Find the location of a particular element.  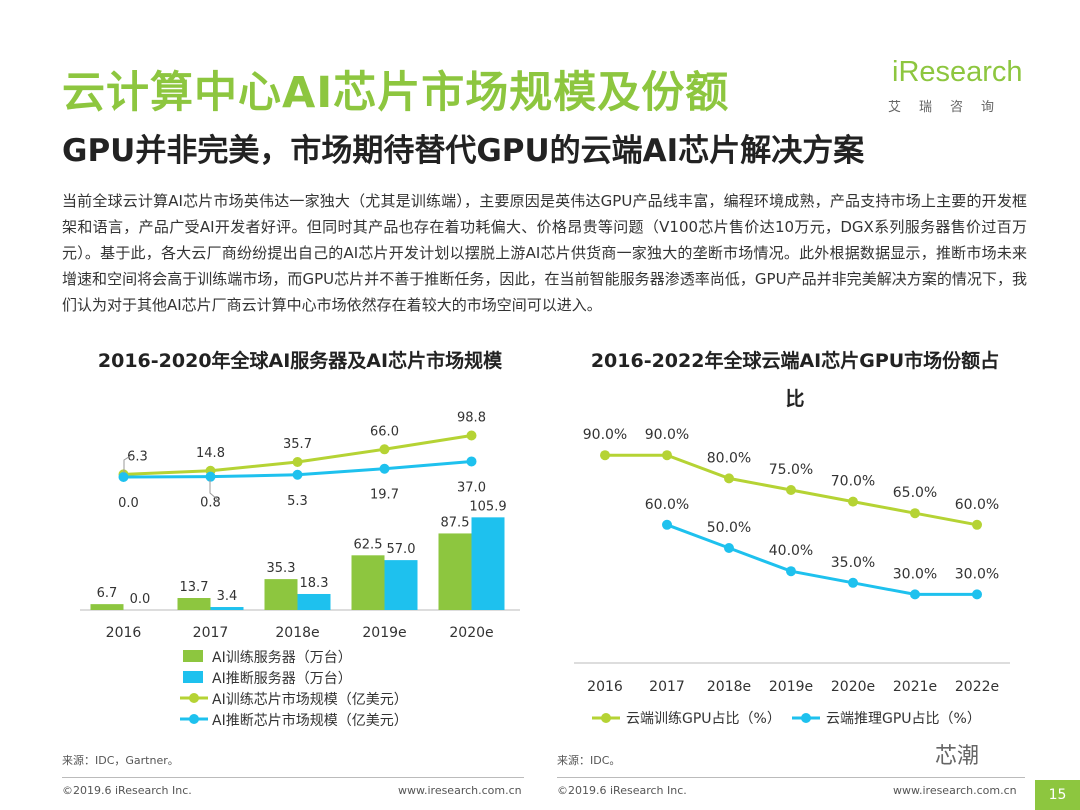

chart2-x-tick: 2021e is located at coordinates (915, 687).